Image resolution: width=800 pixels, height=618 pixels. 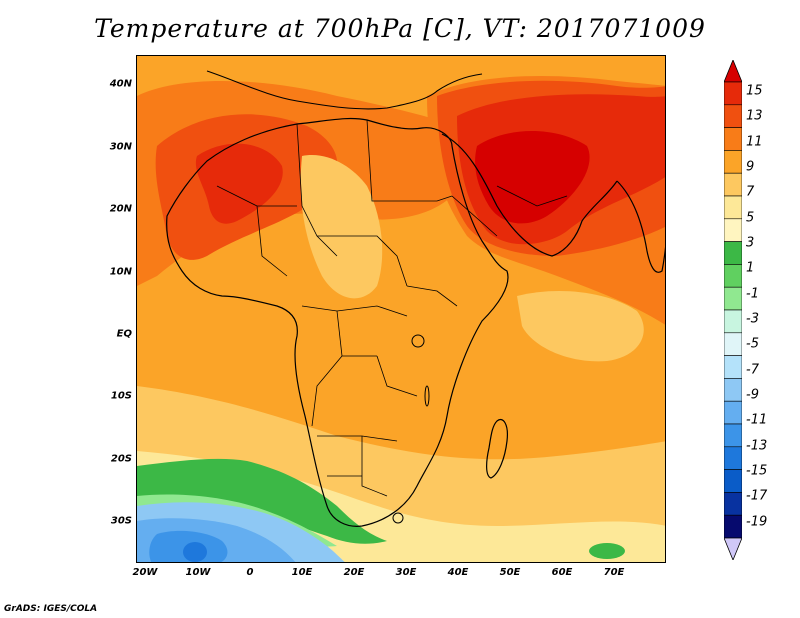 What do you see at coordinates (752, 319) in the screenshot?
I see `colorbar-label: -3` at bounding box center [752, 319].